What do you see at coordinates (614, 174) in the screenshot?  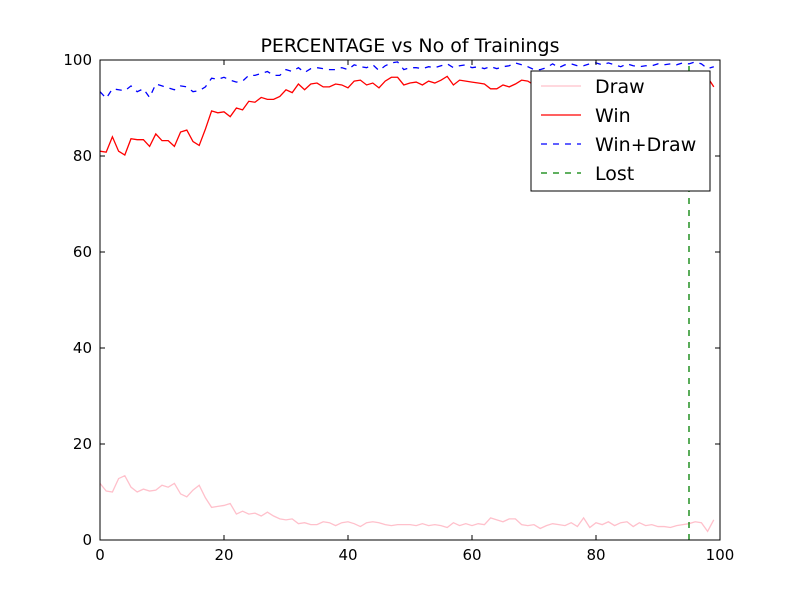 I see `legend-label: Lost` at bounding box center [614, 174].